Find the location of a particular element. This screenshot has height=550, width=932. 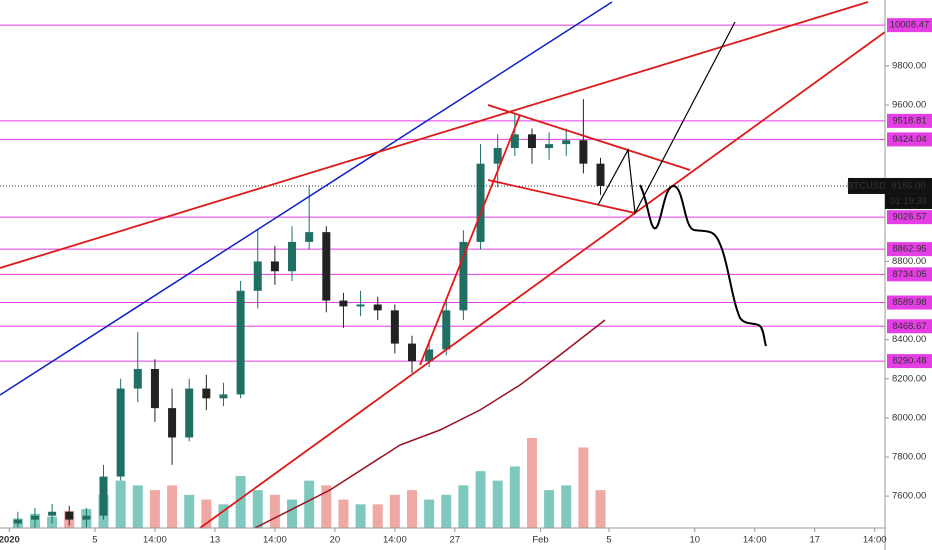

symbol-label: BTCUSD is located at coordinates (866, 185).